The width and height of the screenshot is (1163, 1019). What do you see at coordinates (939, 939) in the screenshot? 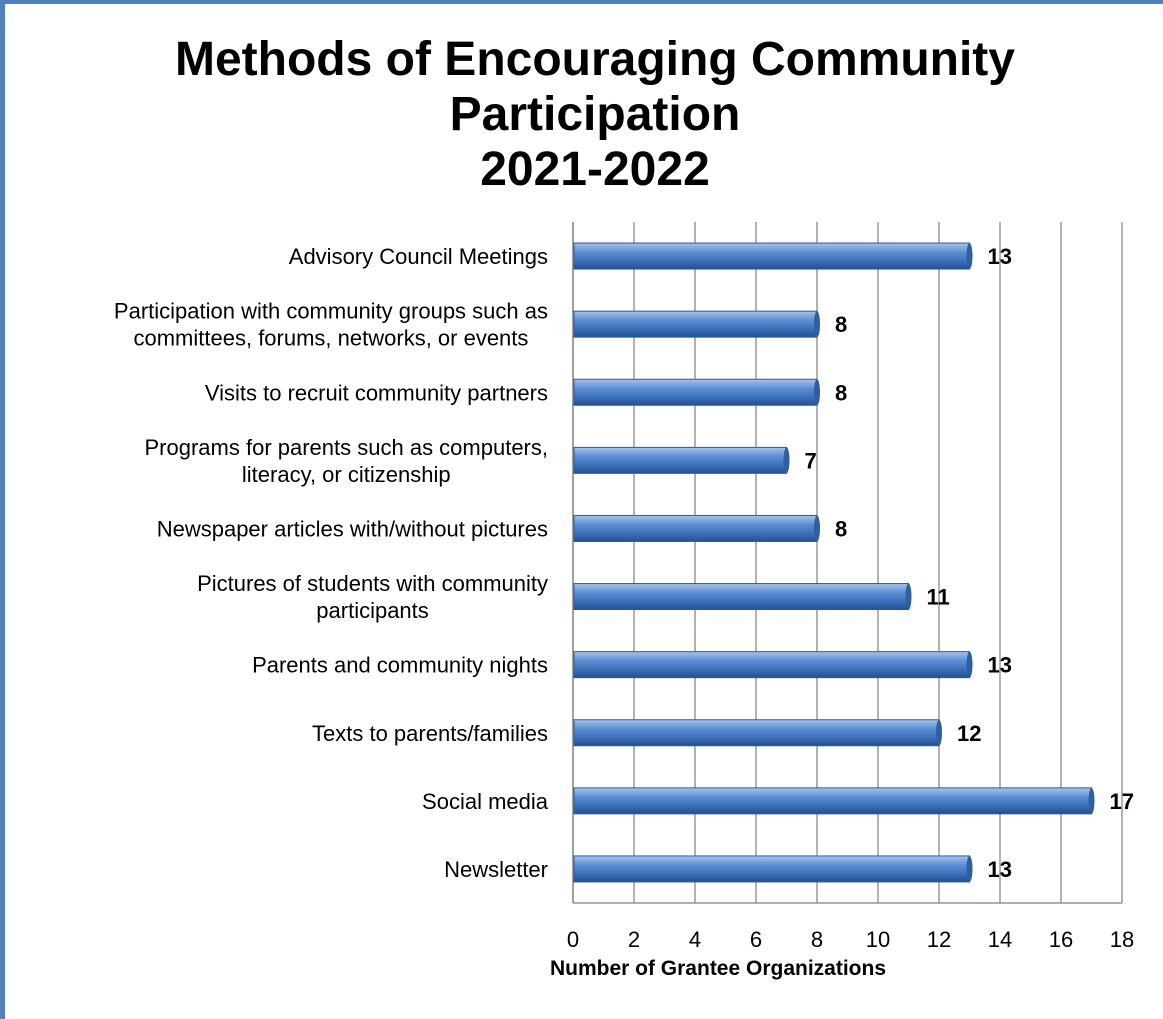
I see `x-tick-label-12: 12` at bounding box center [939, 939].